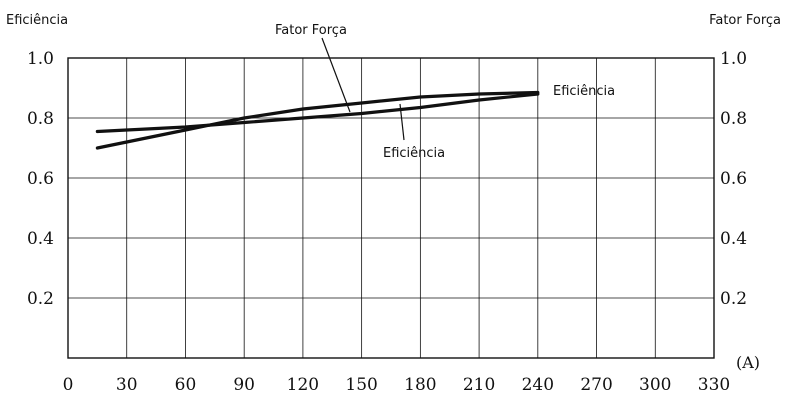 The width and height of the screenshot is (786, 393). What do you see at coordinates (186, 384) in the screenshot?
I see `x-tick-label: 60` at bounding box center [186, 384].